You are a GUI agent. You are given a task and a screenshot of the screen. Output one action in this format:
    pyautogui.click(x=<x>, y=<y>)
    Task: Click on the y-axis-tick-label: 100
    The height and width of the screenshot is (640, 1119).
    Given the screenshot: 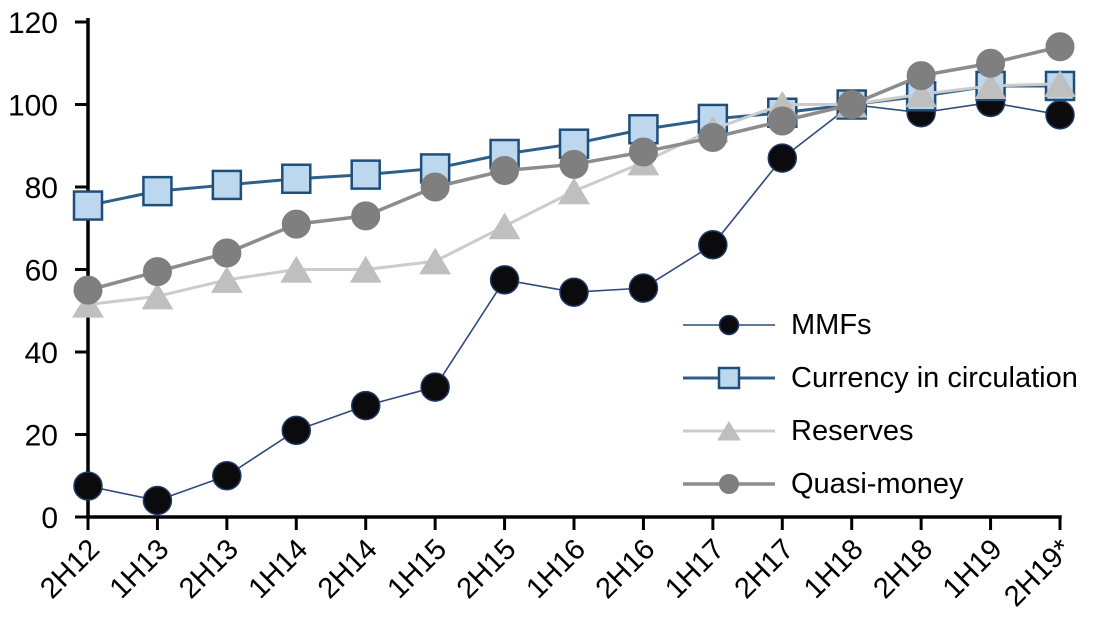 What is the action you would take?
    pyautogui.click(x=33, y=106)
    